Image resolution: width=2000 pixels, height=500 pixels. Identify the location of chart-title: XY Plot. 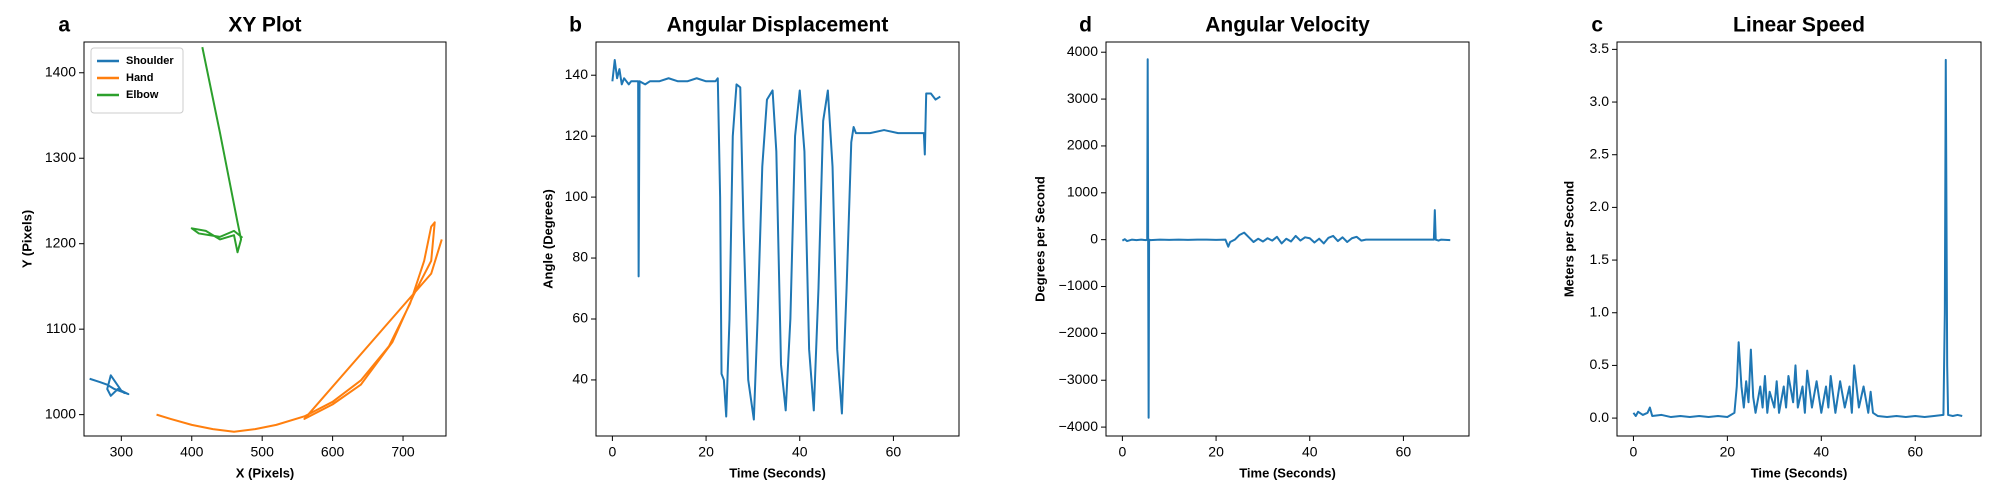
(264, 25).